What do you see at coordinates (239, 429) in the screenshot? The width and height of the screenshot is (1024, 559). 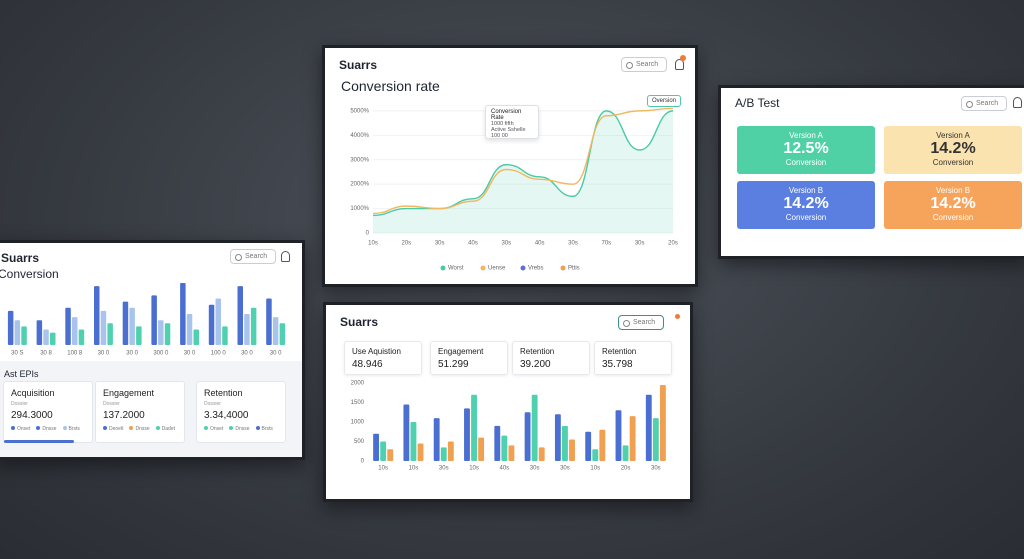 I see `legend-entry: Dnsse` at bounding box center [239, 429].